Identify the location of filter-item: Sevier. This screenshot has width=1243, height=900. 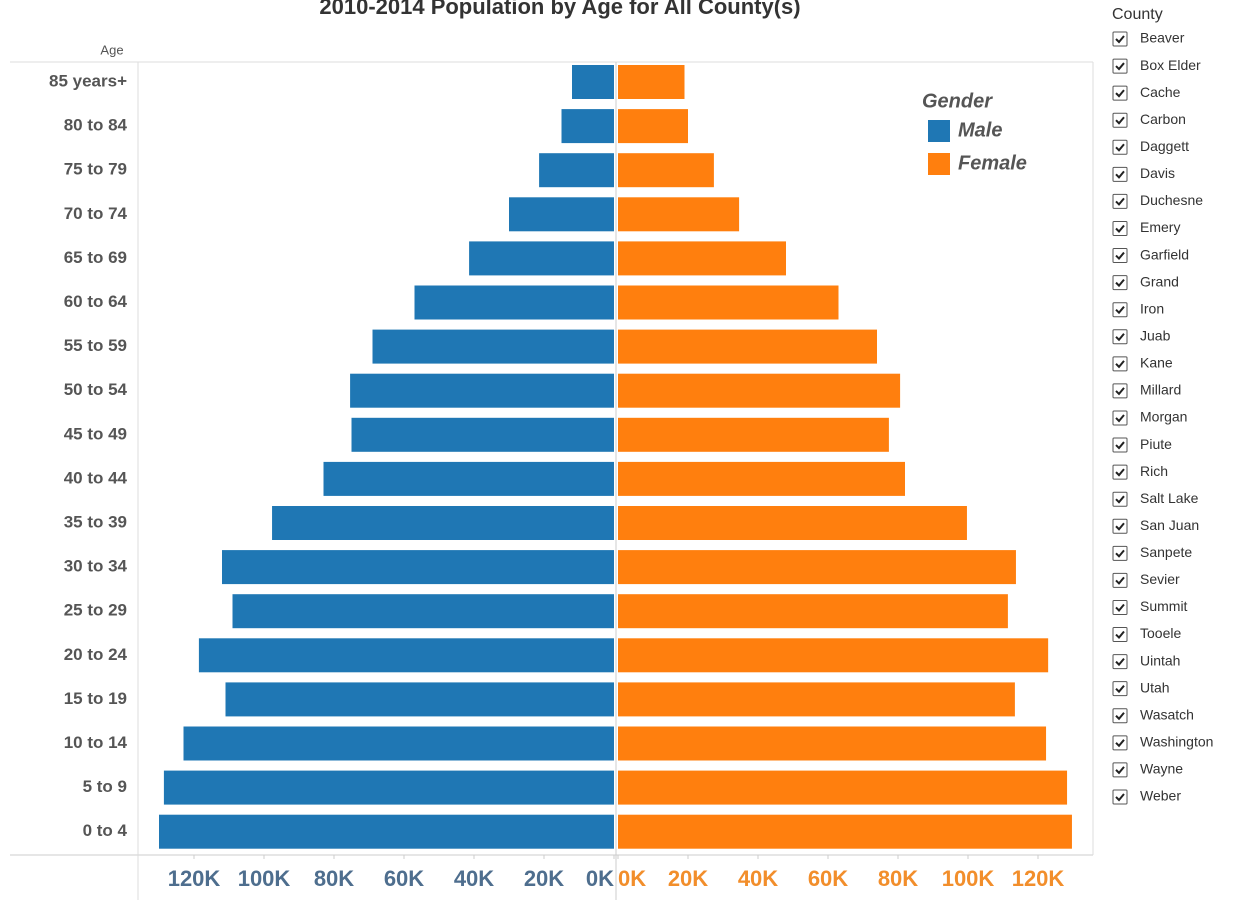
(1160, 579).